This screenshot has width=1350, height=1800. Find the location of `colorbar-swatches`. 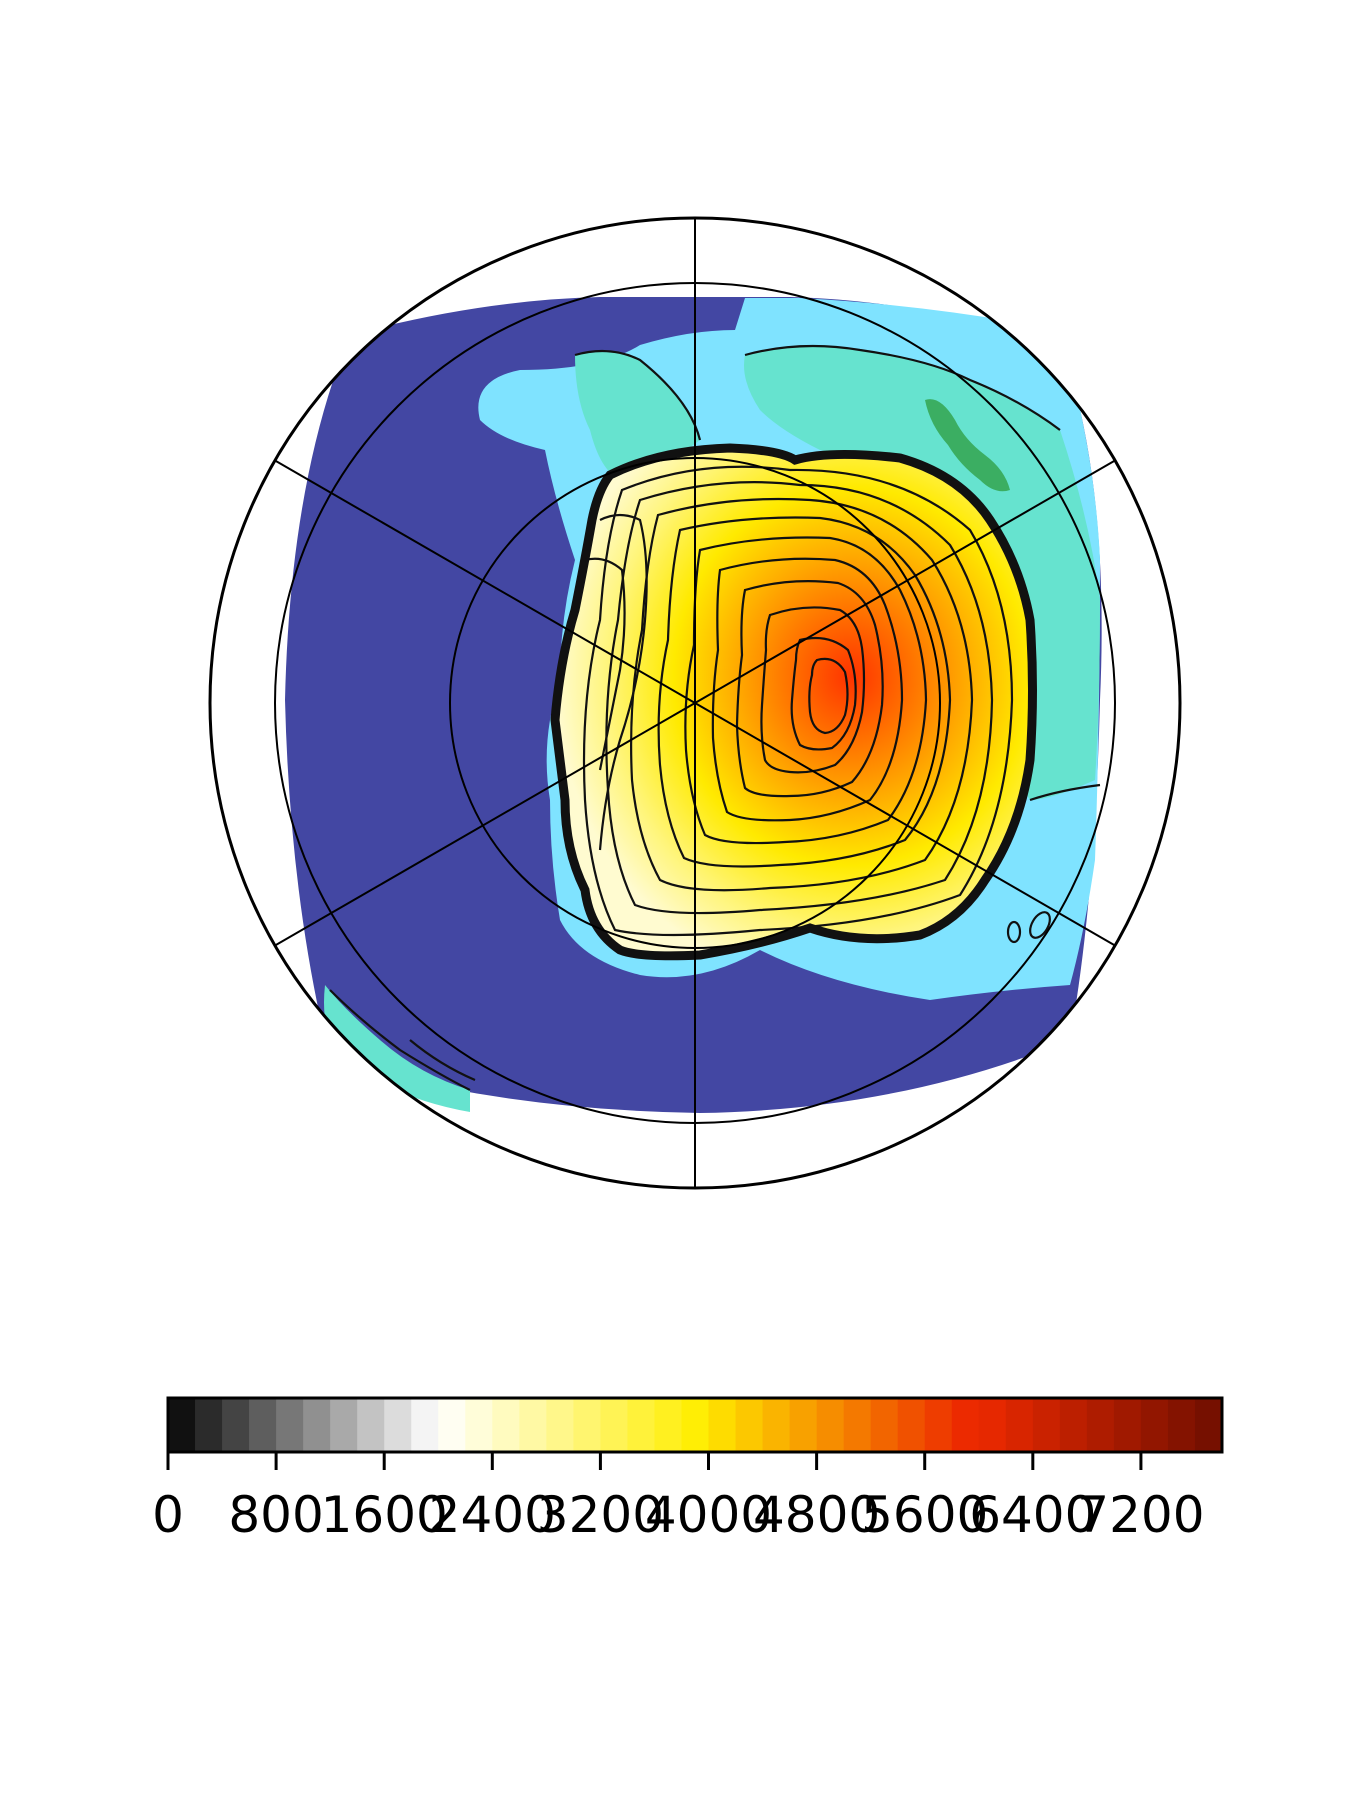

colorbar-swatches is located at coordinates (695, 1425).